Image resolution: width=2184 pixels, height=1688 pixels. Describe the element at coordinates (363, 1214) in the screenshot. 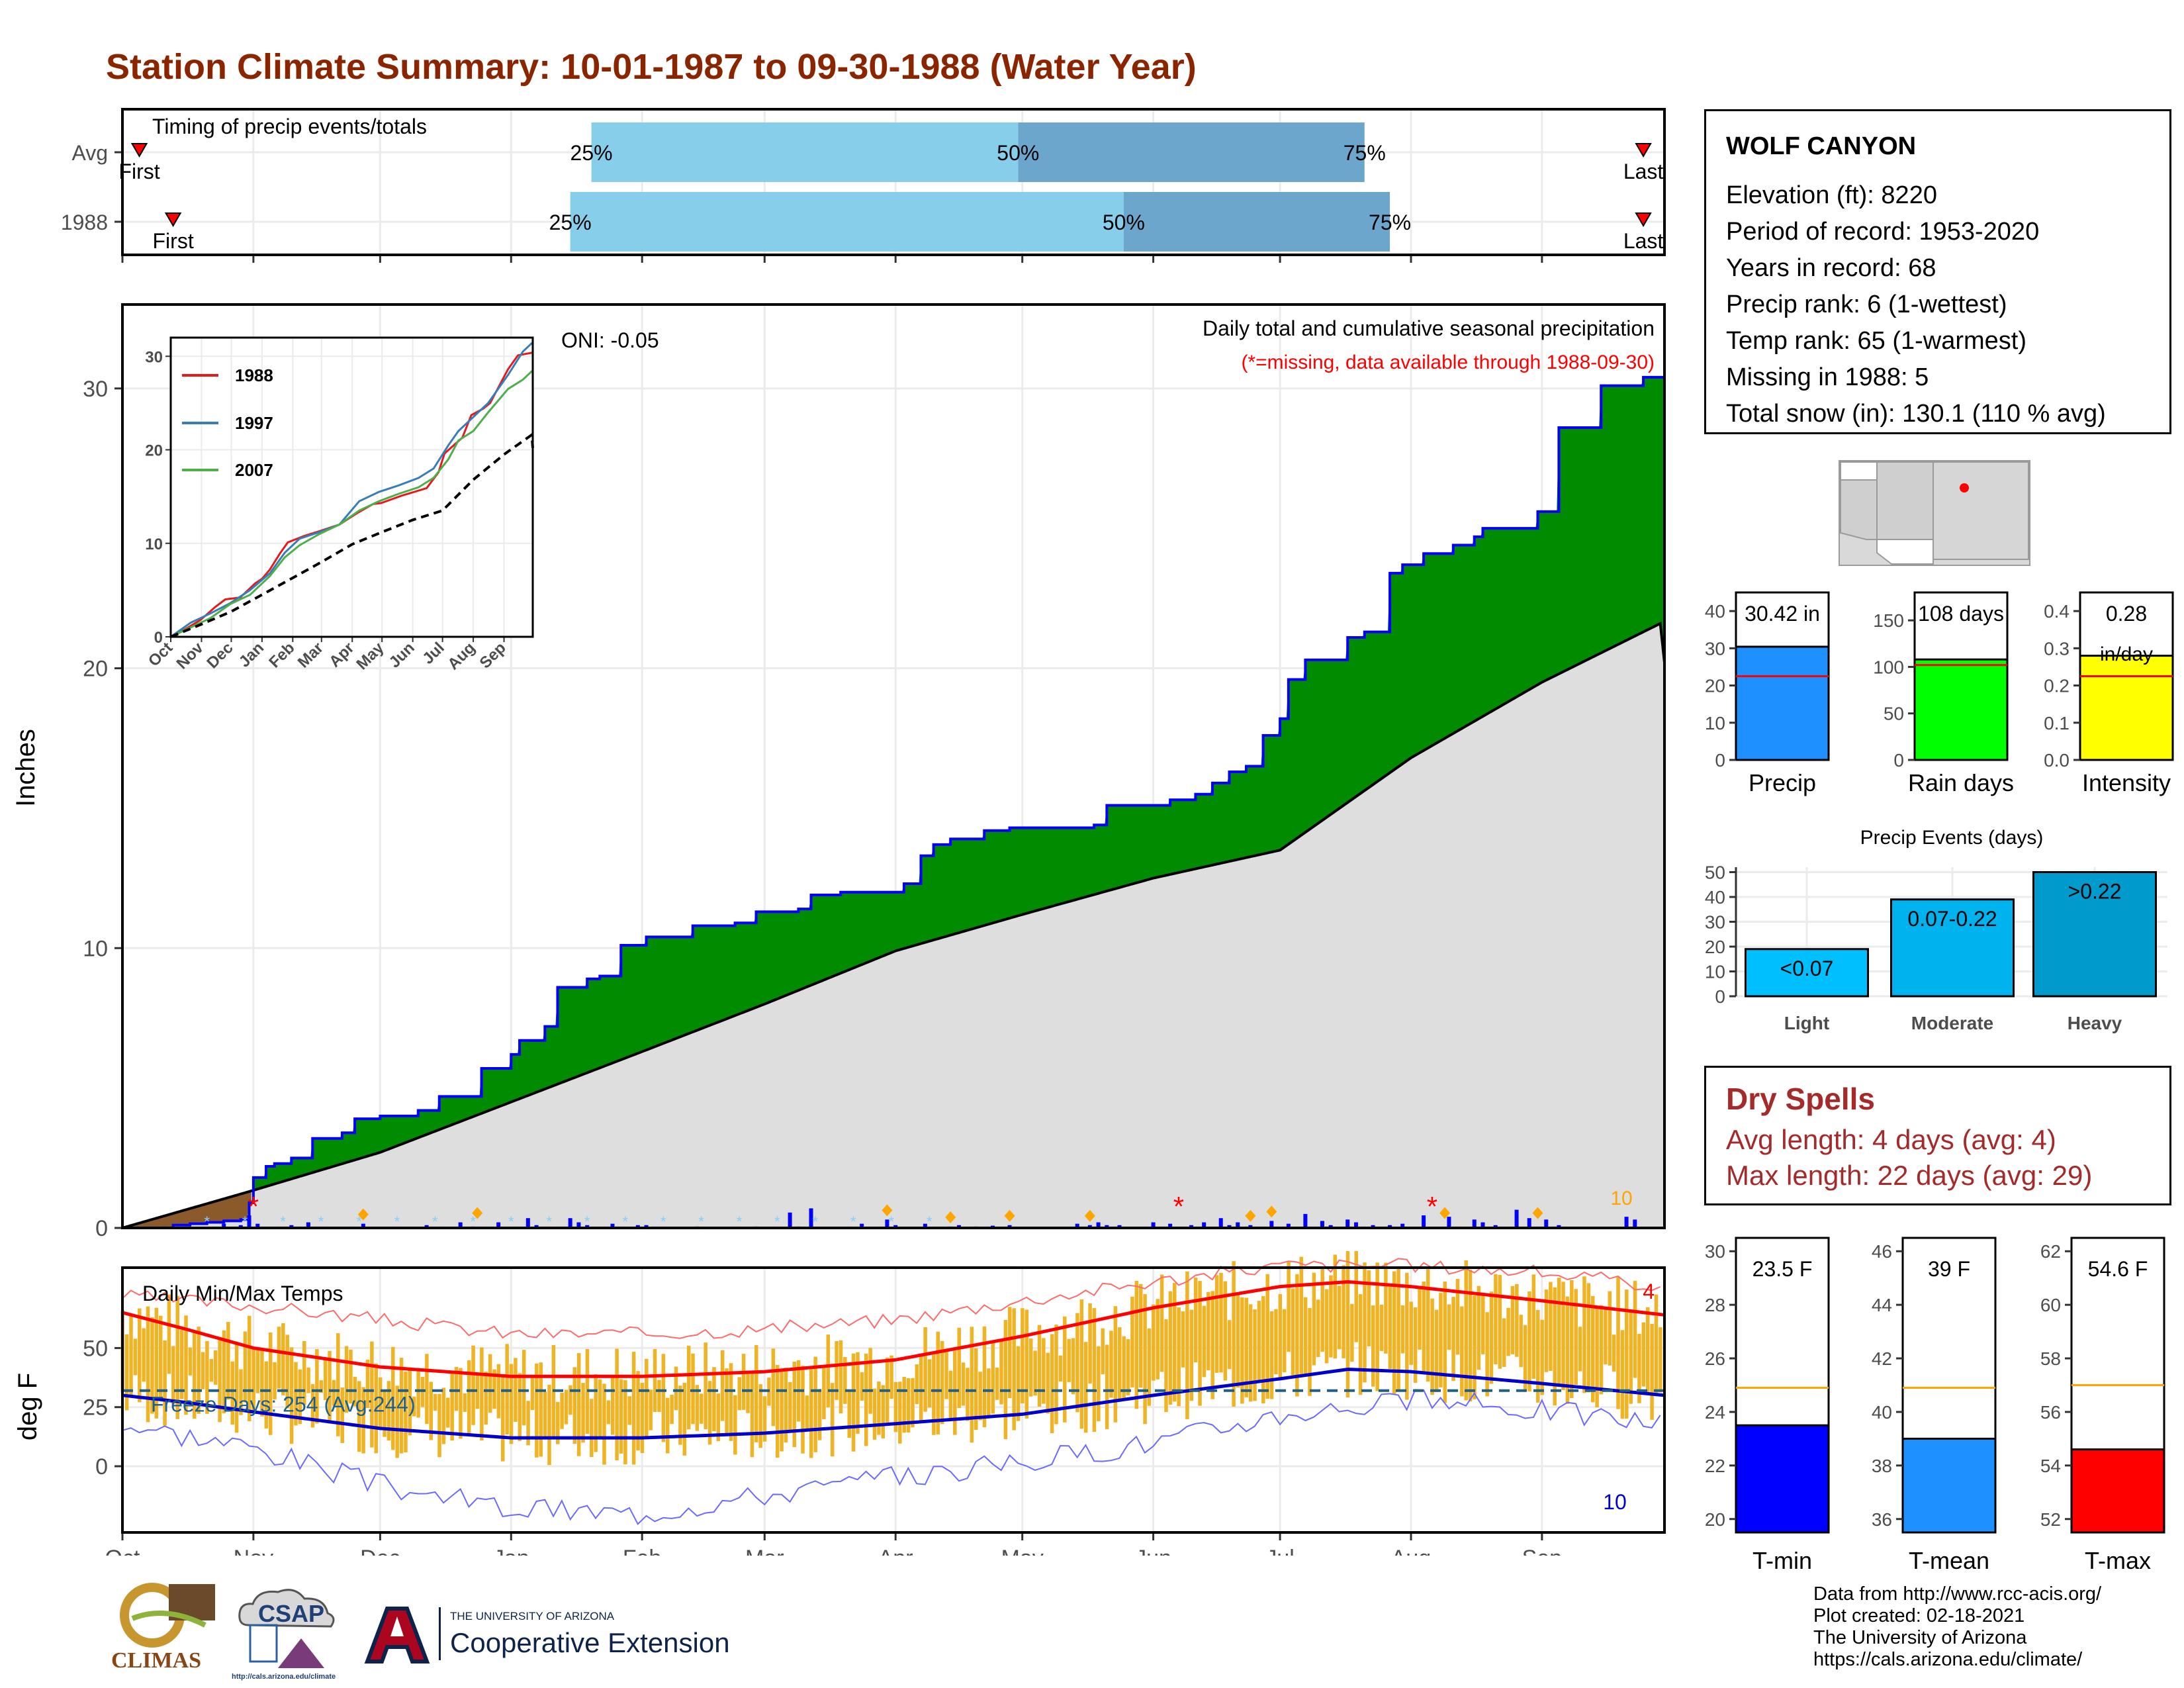

I see `precip-event-marker` at that location.